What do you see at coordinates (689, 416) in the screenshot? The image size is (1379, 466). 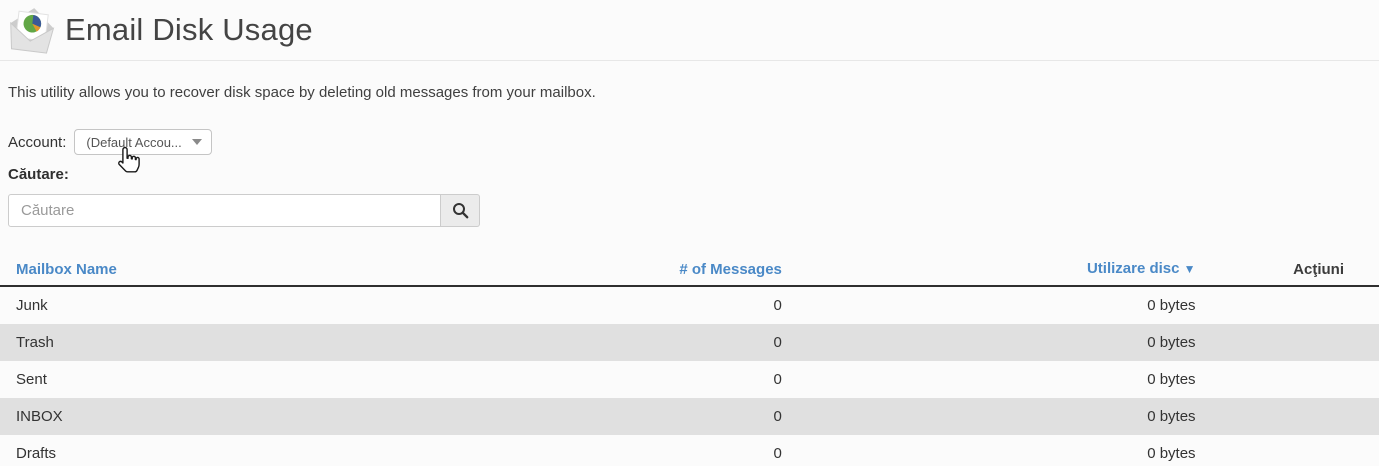 I see `table-row: INBOX 0 0 bytes` at bounding box center [689, 416].